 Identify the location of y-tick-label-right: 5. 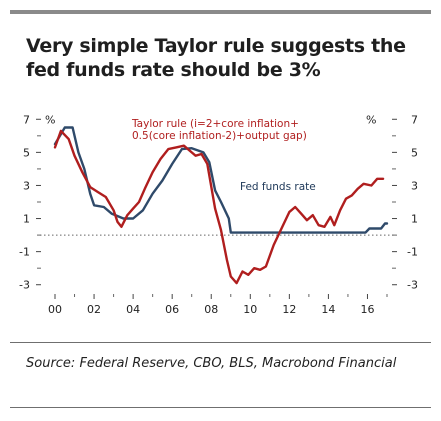
(414, 152).